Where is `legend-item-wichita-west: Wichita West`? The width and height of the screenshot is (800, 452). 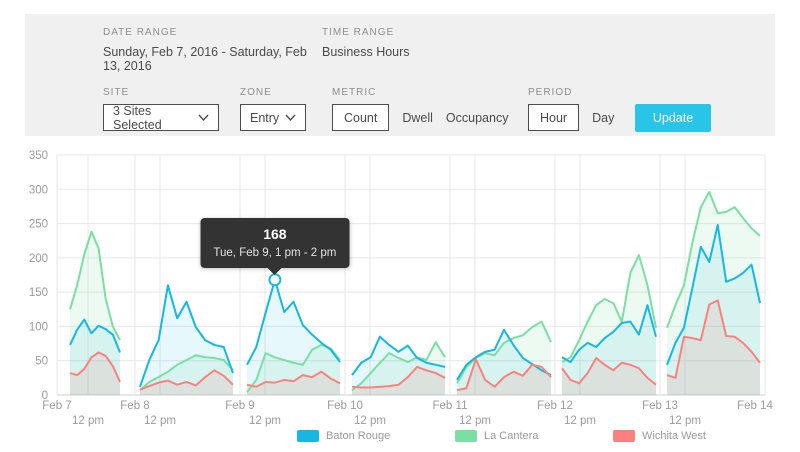 legend-item-wichita-west: Wichita West is located at coordinates (659, 436).